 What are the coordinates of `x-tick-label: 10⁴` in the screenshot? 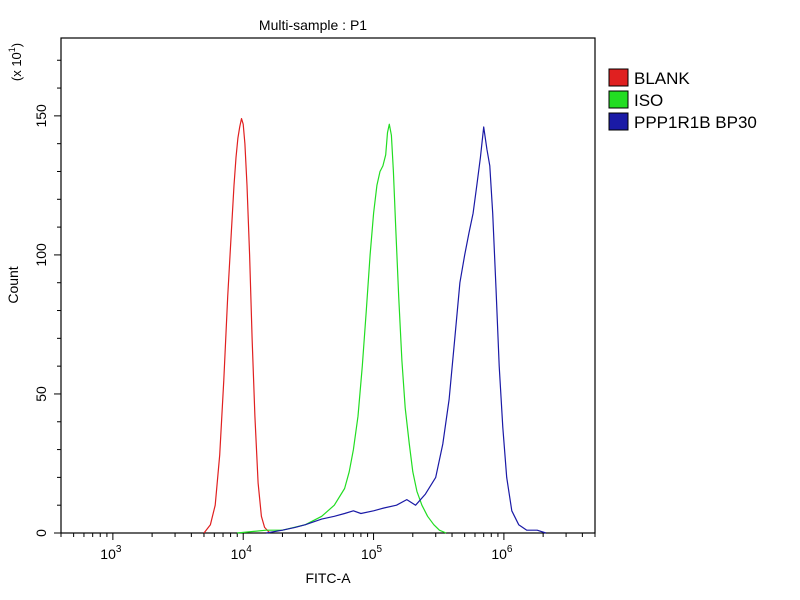 It's located at (242, 553).